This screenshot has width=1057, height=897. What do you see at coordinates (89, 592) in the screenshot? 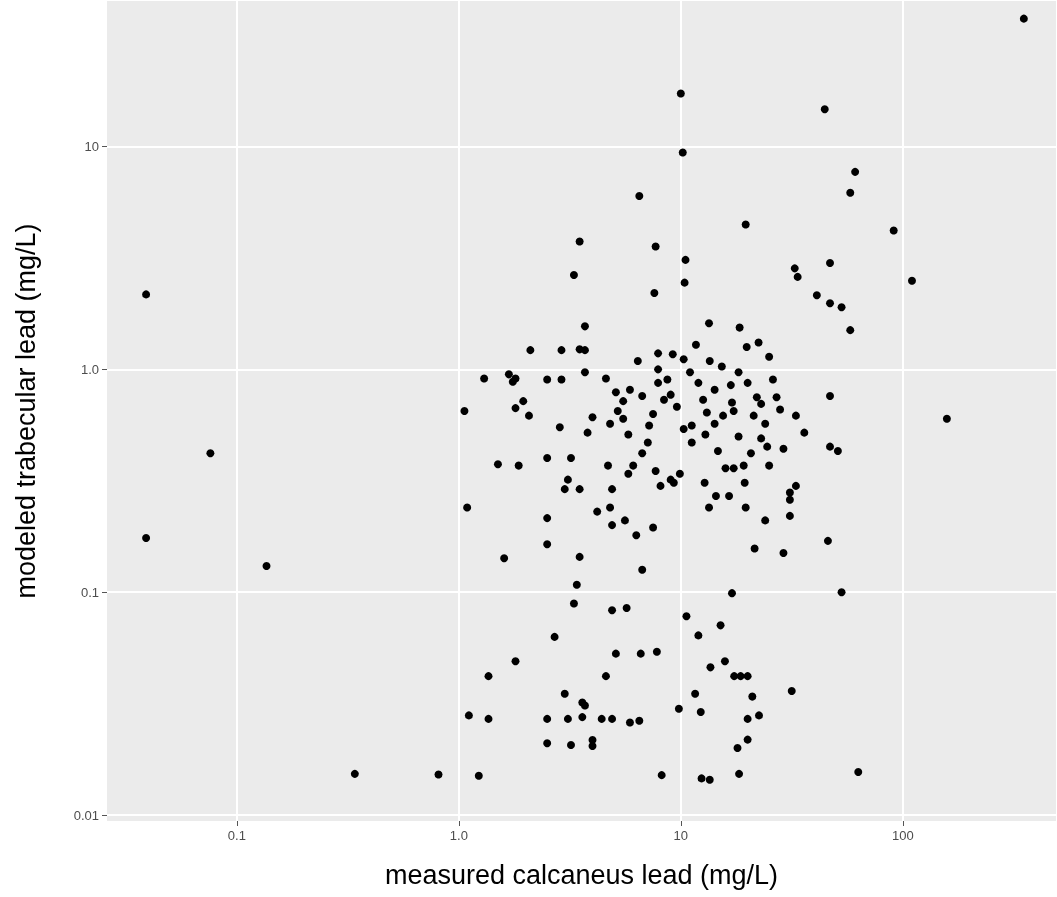
I see `y-tick-label: 0.1` at bounding box center [89, 592].